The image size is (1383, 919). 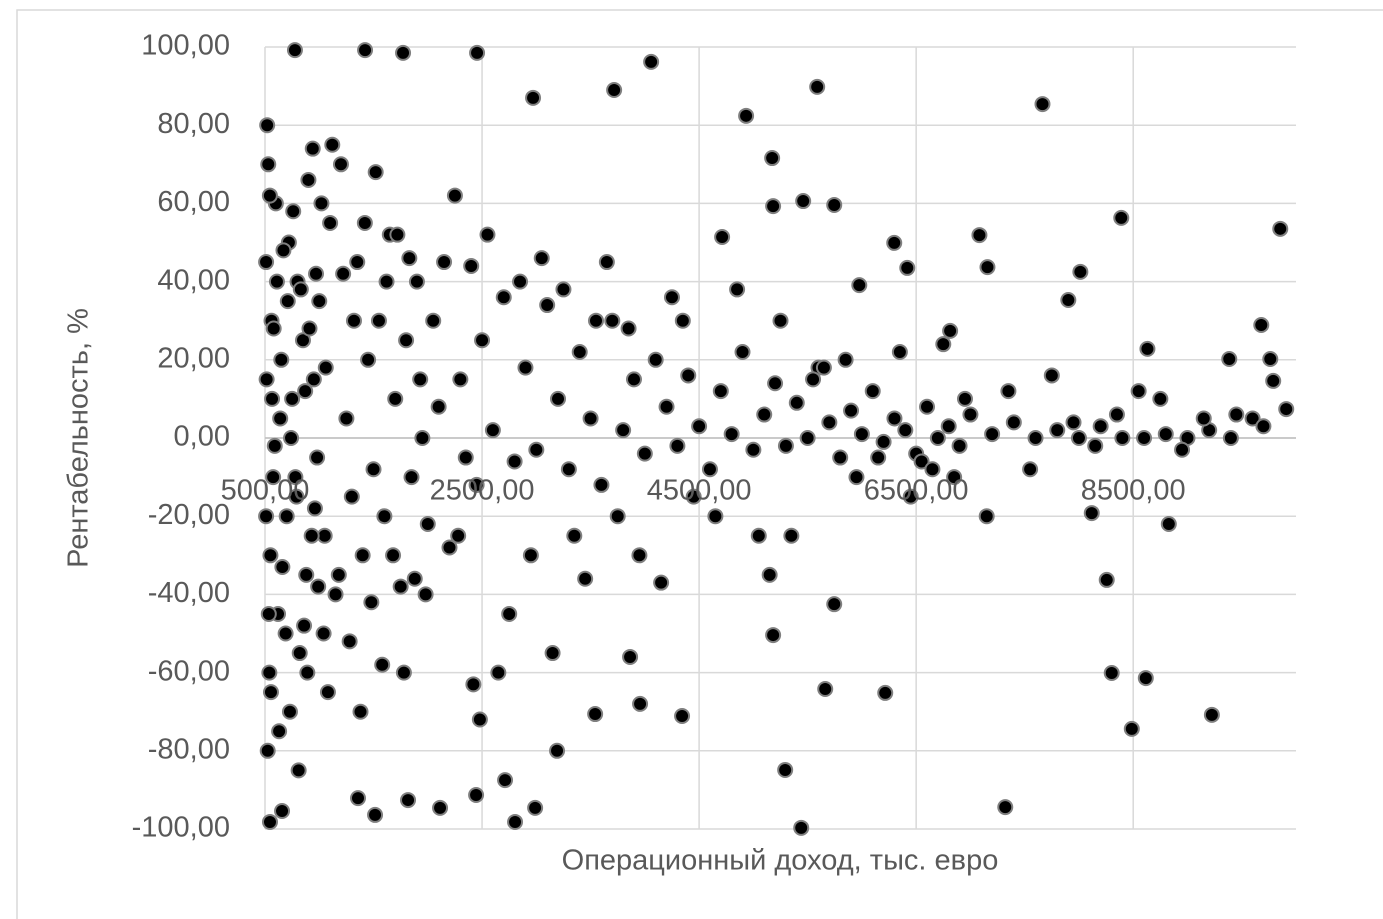 What do you see at coordinates (185, 46) in the screenshot?
I see `y-tick-label: 100,00` at bounding box center [185, 46].